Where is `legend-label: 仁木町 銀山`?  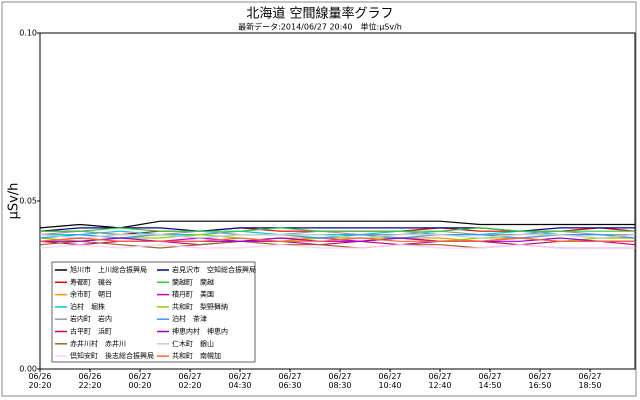
legend-label: 仁木町 銀山 is located at coordinates (193, 343).